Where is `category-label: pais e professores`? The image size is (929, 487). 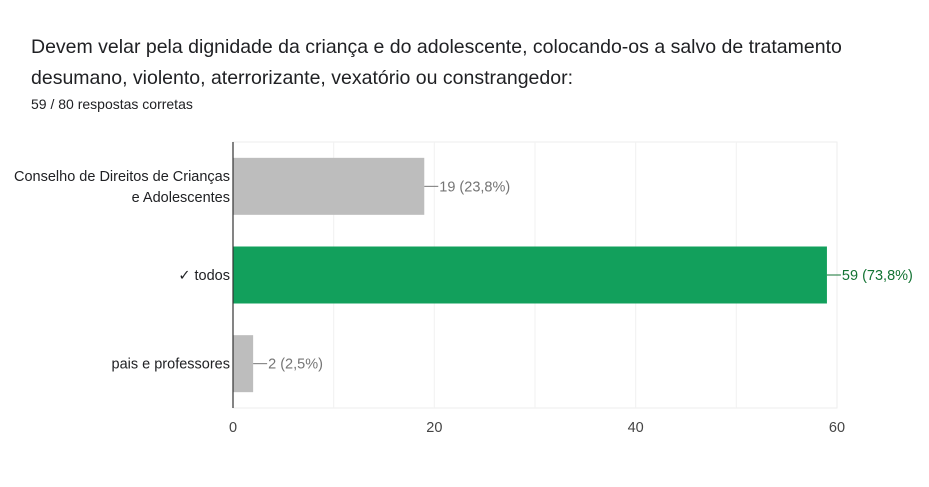
category-label: pais e professores is located at coordinates (171, 365).